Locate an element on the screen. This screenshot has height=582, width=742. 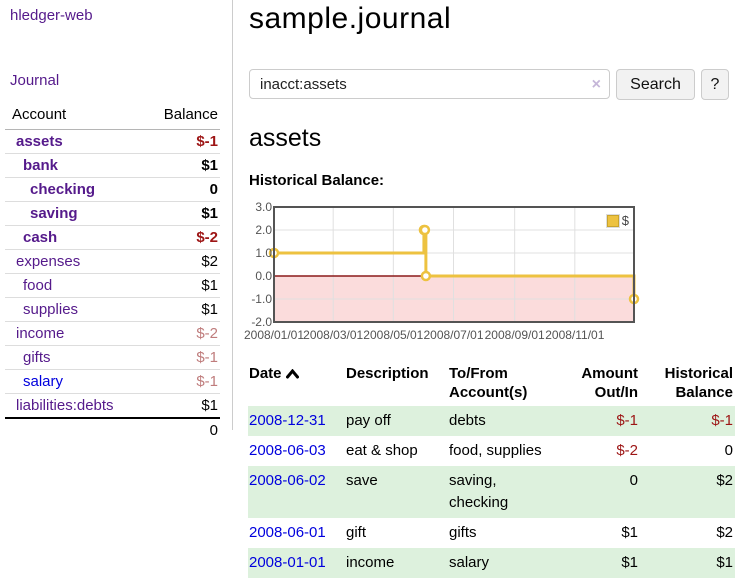
app-title-link: hledger-web is located at coordinates (51, 15).